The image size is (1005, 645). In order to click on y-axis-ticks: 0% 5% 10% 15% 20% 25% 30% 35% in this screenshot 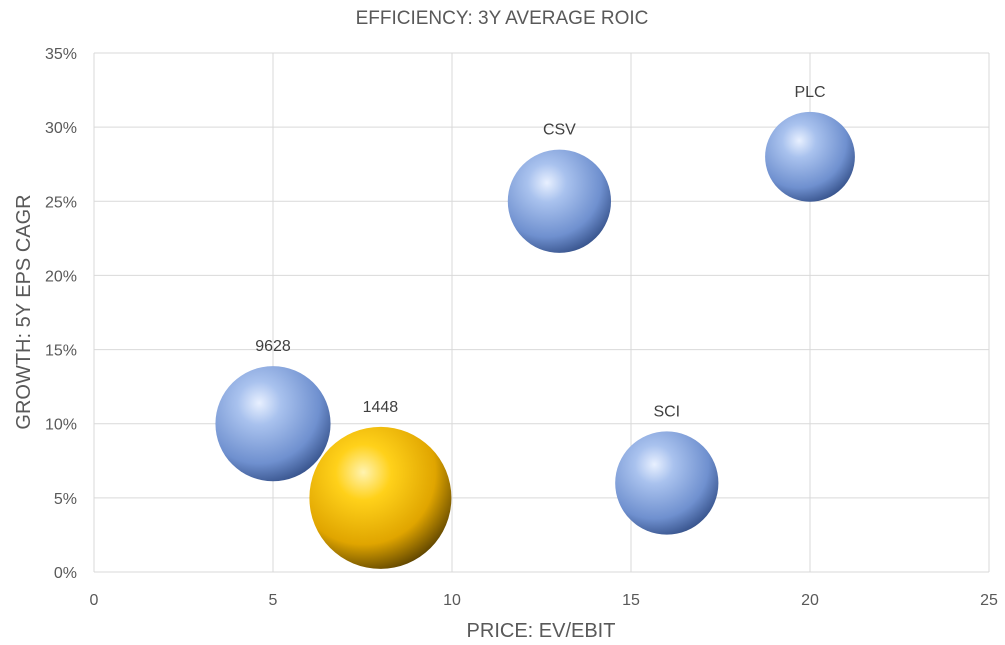, I will do `click(61, 314)`.